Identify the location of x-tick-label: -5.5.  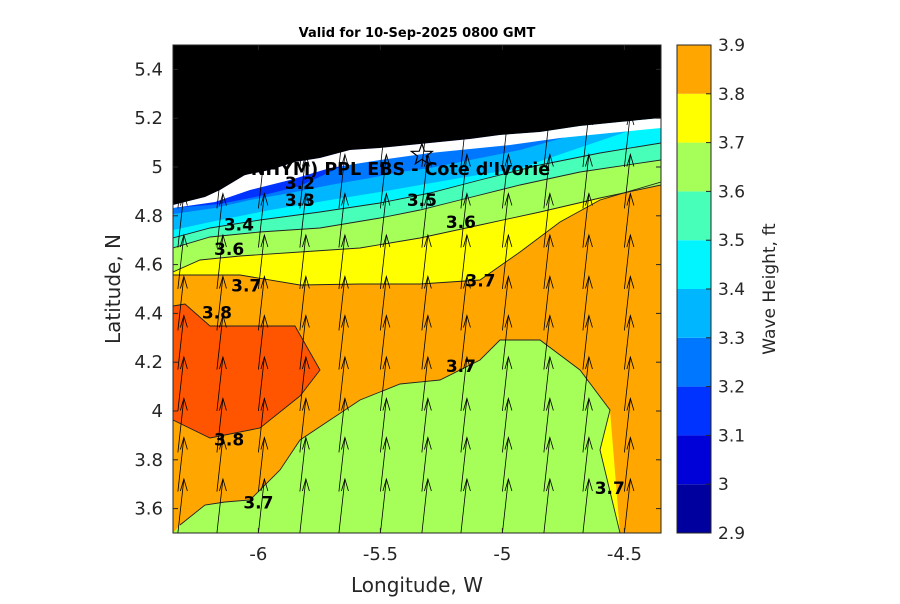
(380, 554).